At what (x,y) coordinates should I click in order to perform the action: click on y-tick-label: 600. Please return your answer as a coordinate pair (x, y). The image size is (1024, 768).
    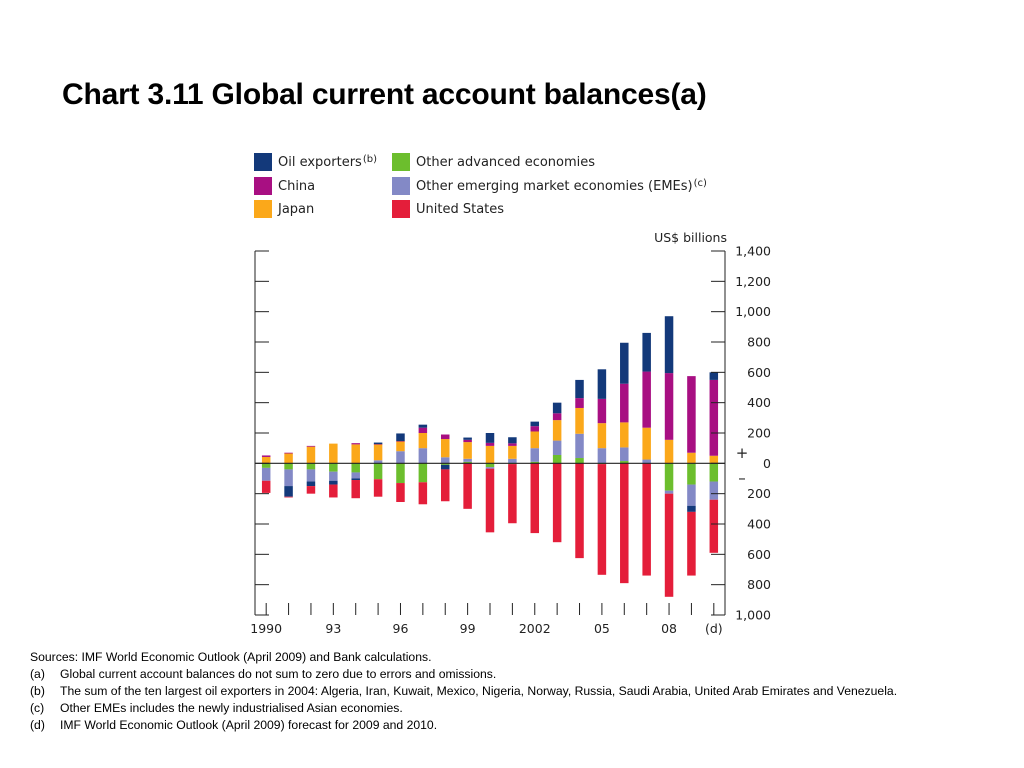
    Looking at the image, I should click on (759, 554).